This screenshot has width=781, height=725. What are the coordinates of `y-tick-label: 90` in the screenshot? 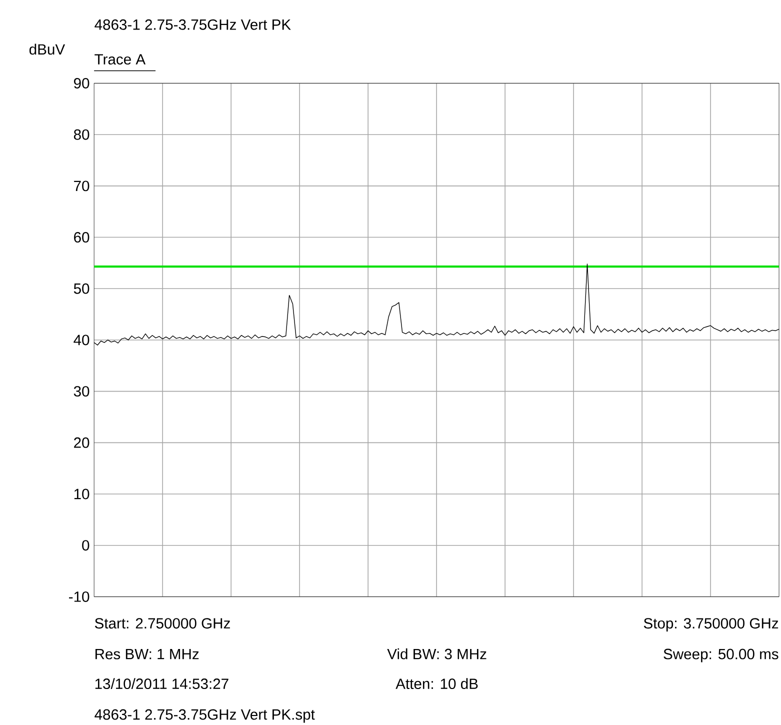 It's located at (82, 83).